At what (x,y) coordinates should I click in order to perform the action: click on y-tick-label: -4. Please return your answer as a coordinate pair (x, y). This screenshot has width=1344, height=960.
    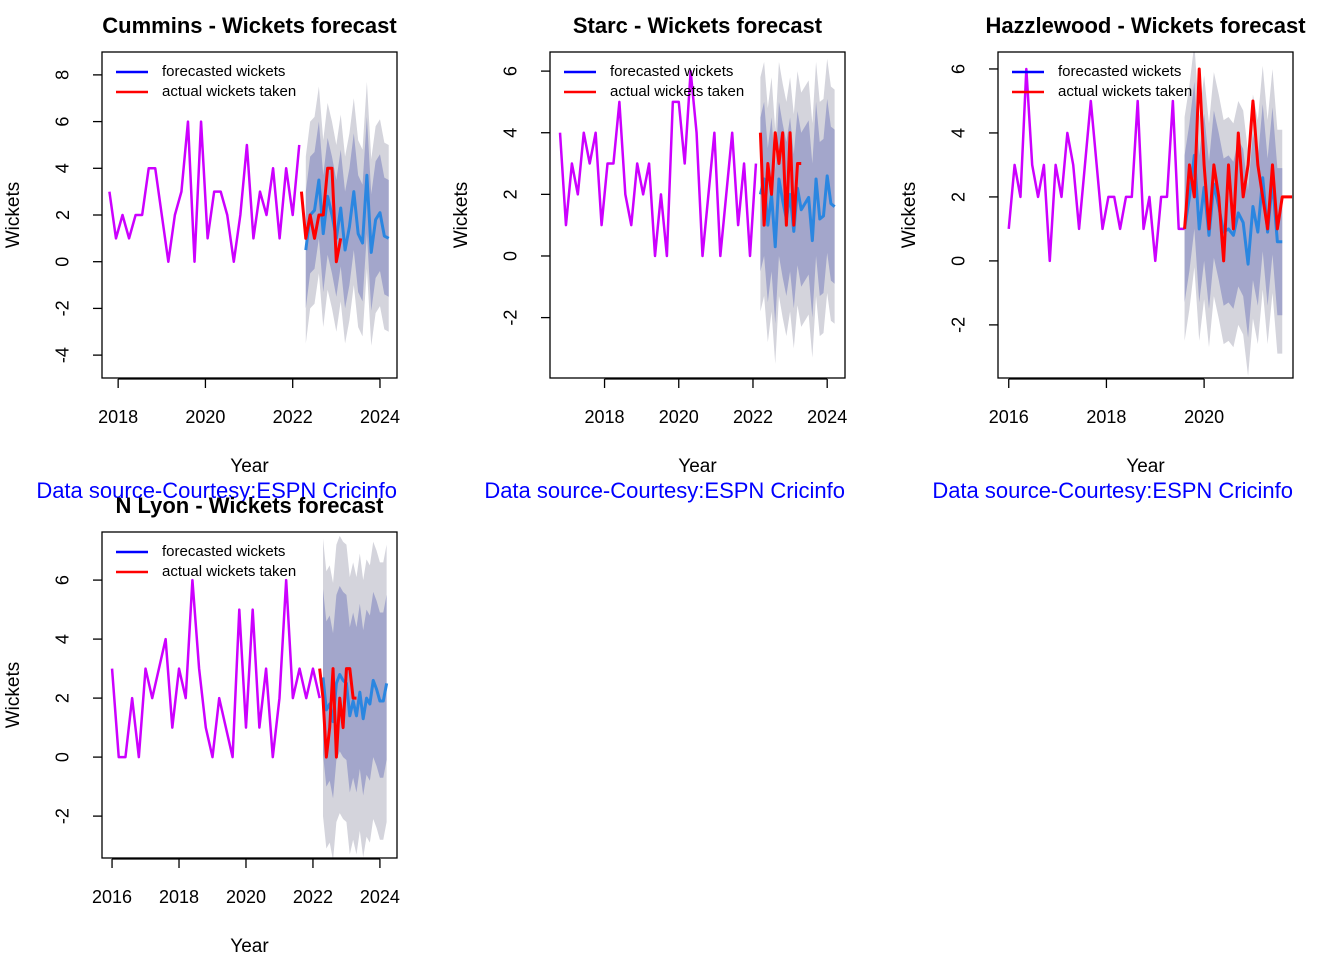
    Looking at the image, I should click on (63, 355).